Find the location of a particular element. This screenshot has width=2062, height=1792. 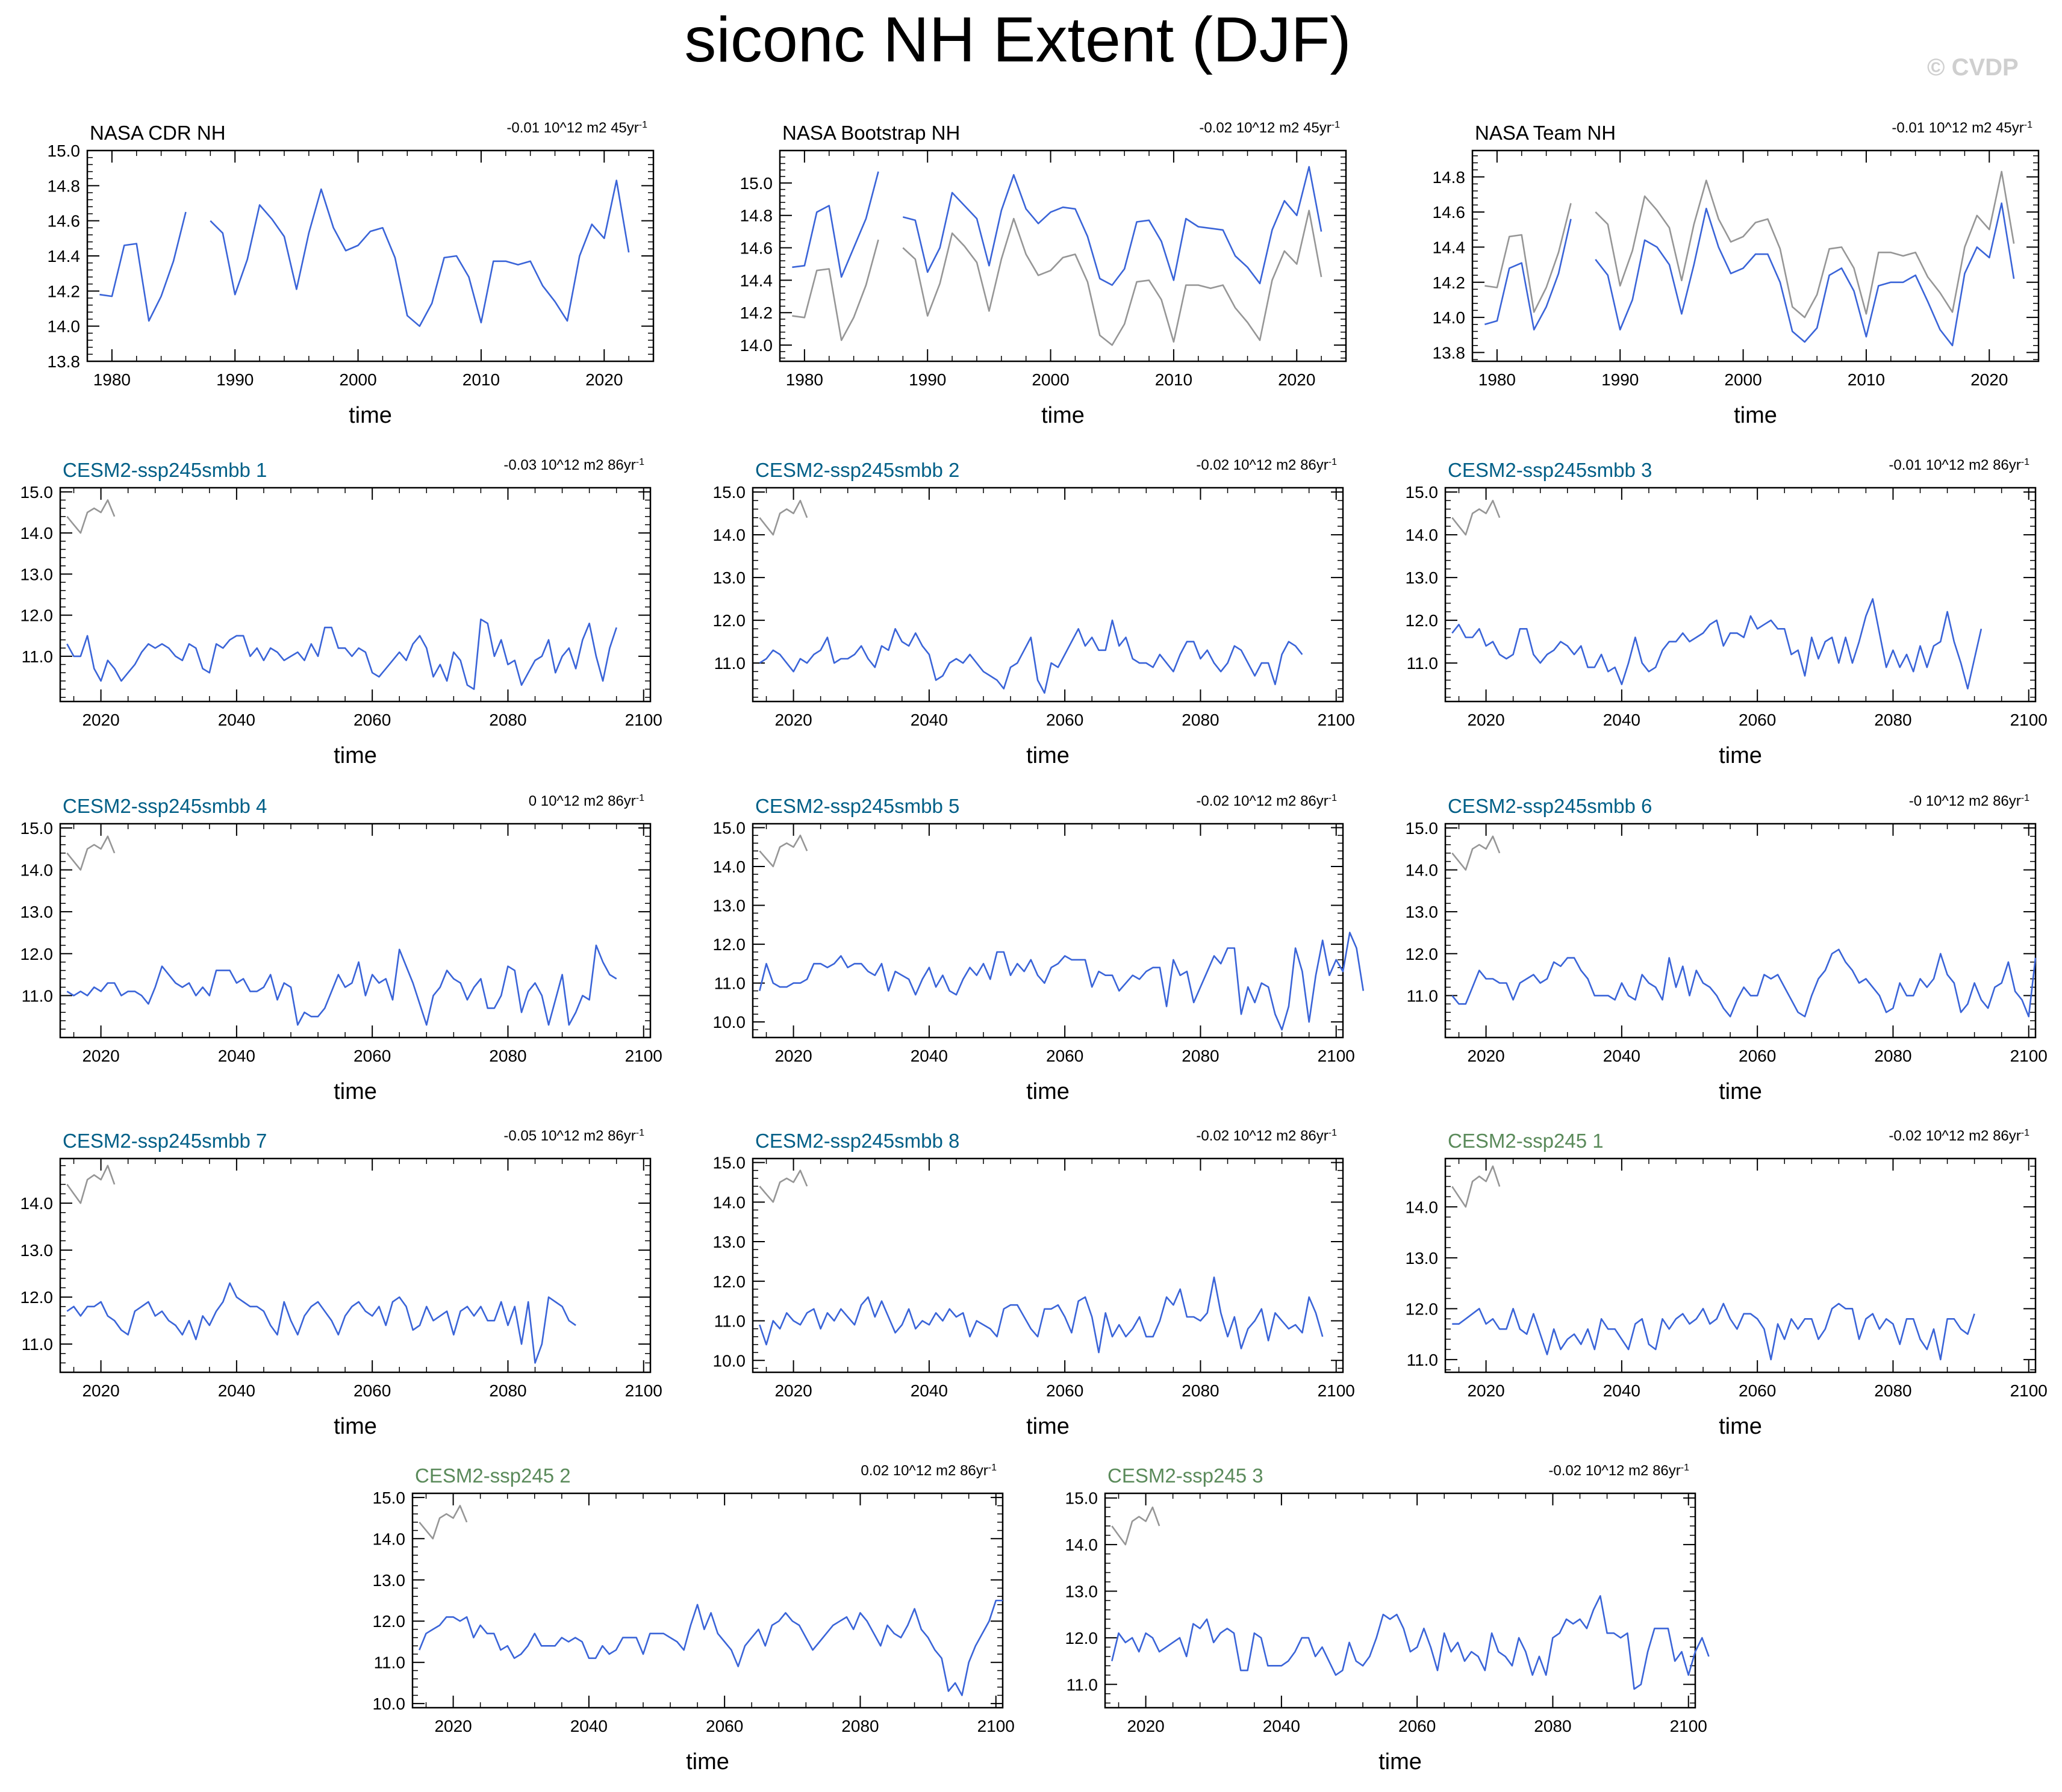

trend-label: -0.03 10^12 m2 86yr-1 is located at coordinates (573, 465).